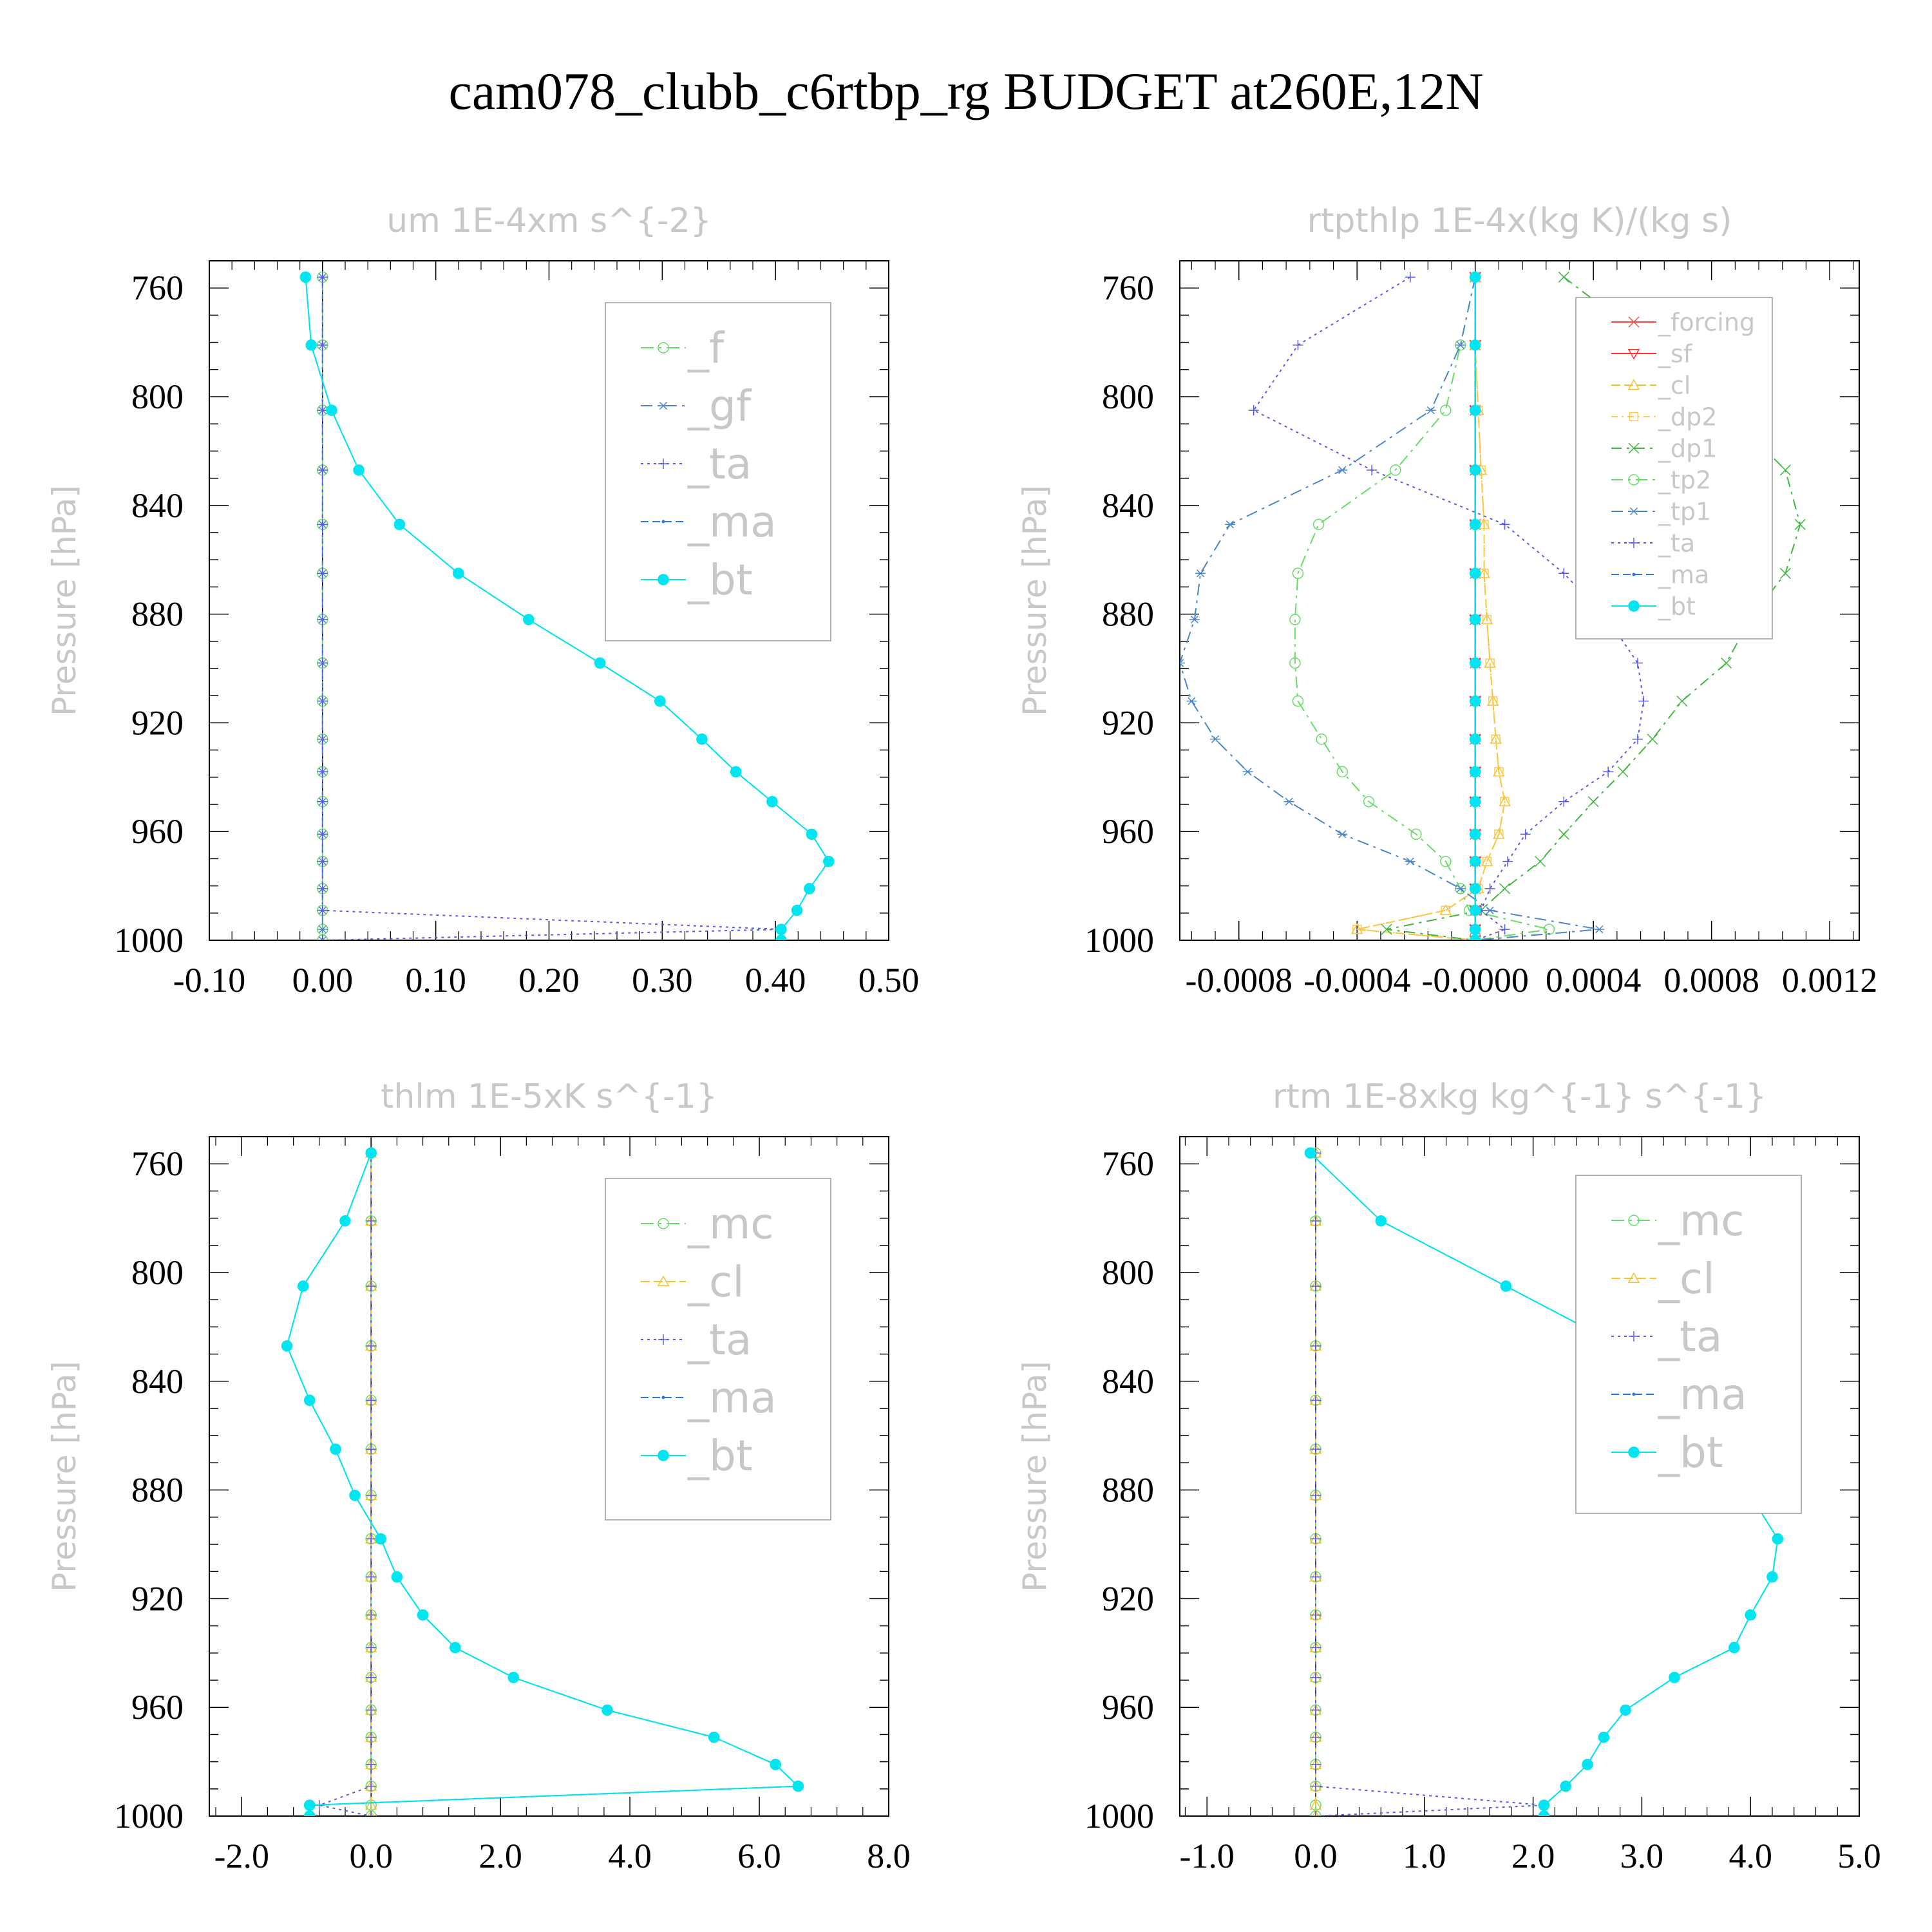 Image resolution: width=1932 pixels, height=1932 pixels. Describe the element at coordinates (1690, 1337) in the screenshot. I see `legend-label: _ta` at that location.